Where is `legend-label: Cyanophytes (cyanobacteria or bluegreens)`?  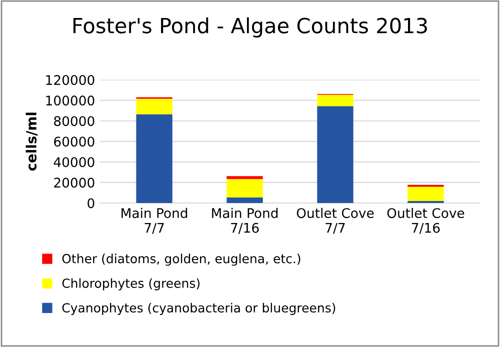 legend-label: Cyanophytes (cyanobacteria or bluegreens) is located at coordinates (199, 308).